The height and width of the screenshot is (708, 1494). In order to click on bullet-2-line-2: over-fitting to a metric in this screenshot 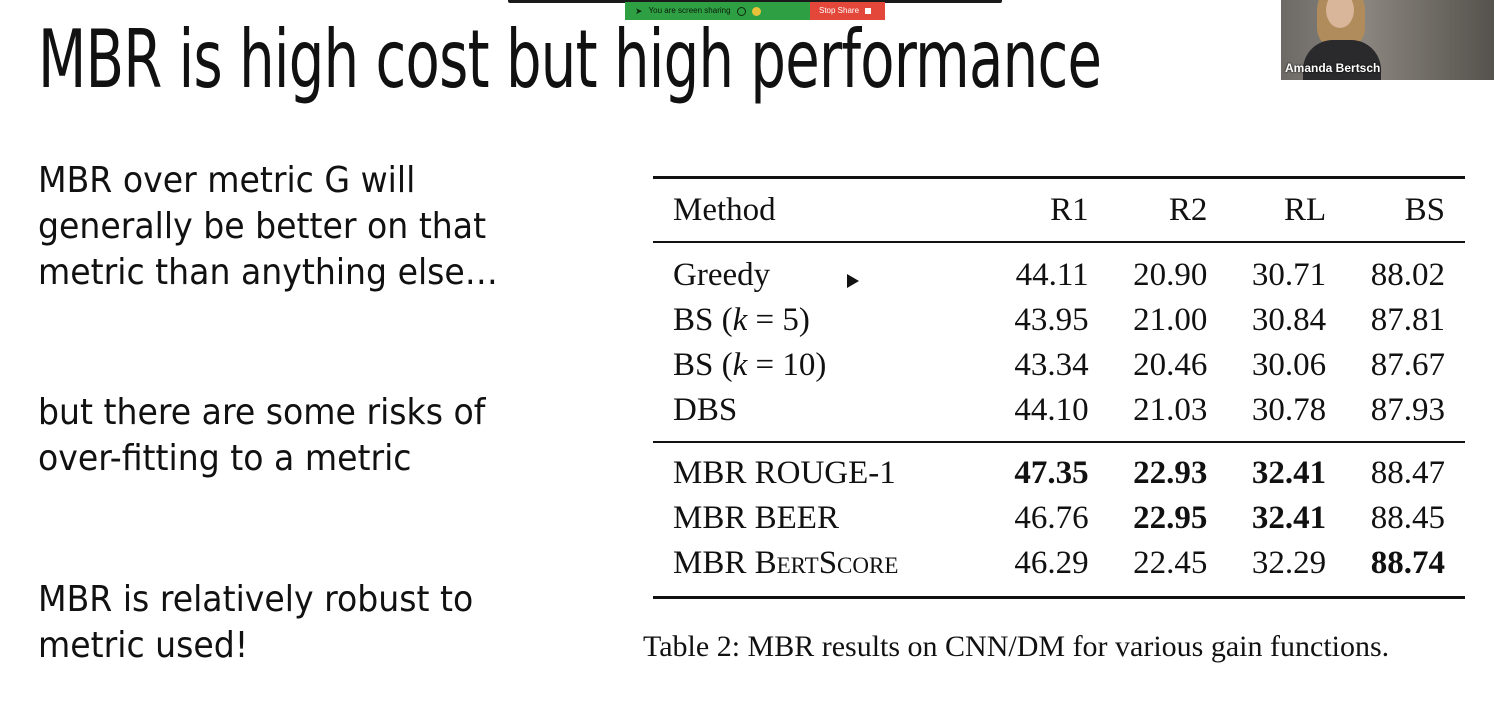, I will do `click(225, 458)`.